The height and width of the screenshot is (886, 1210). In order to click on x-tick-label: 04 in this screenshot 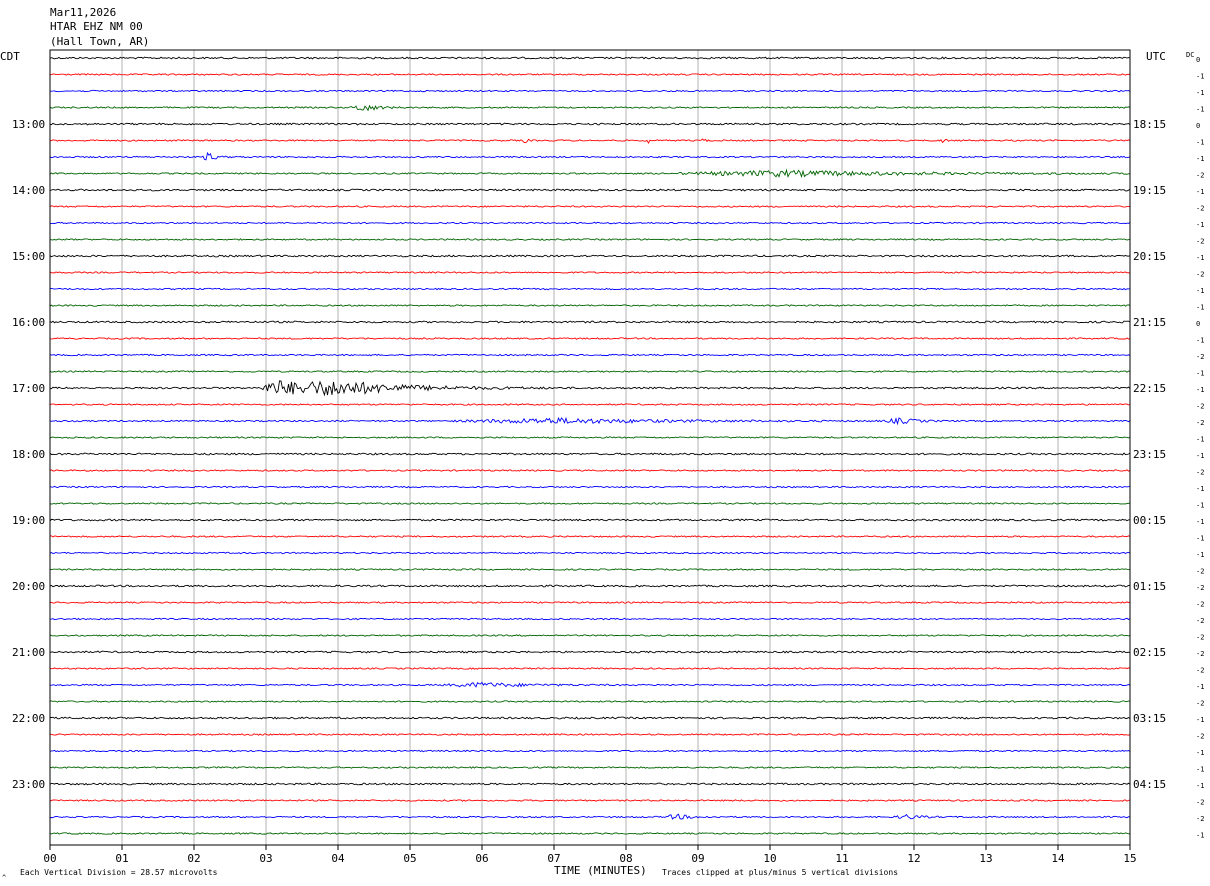, I will do `click(338, 858)`.